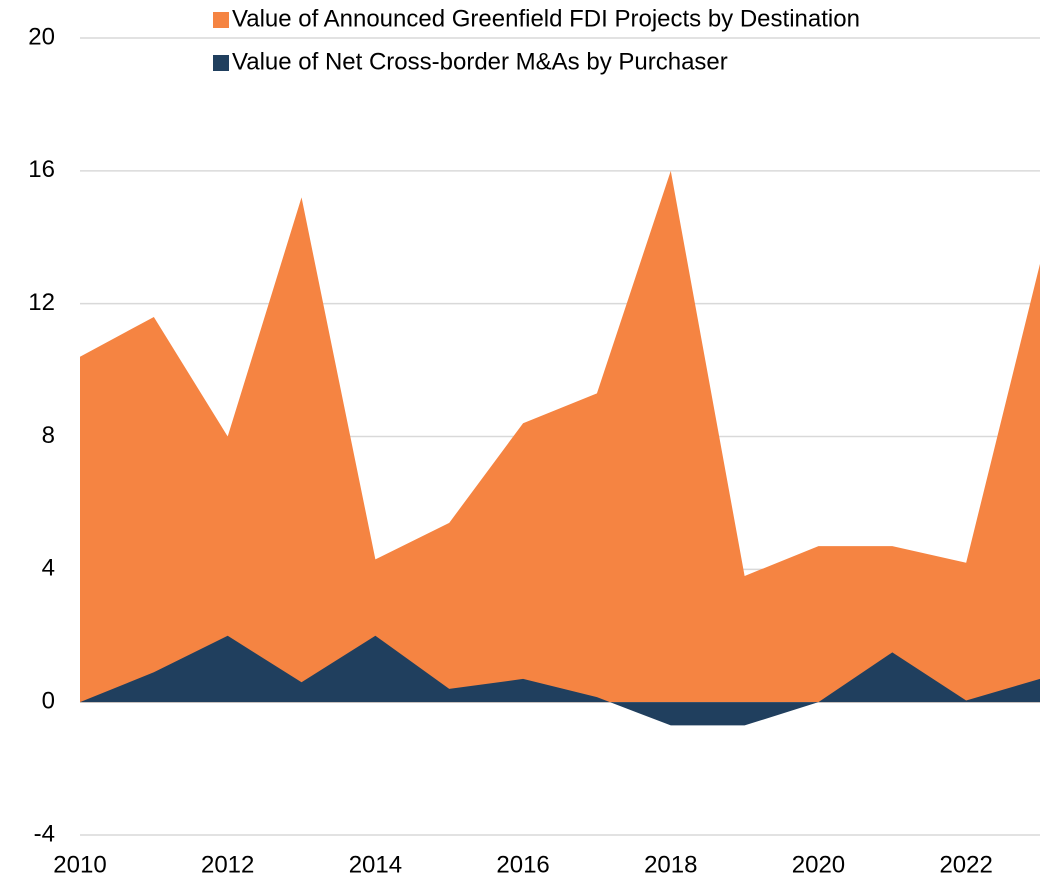 The height and width of the screenshot is (883, 1050). Describe the element at coordinates (41, 169) in the screenshot. I see `y-tick-label: 16` at that location.